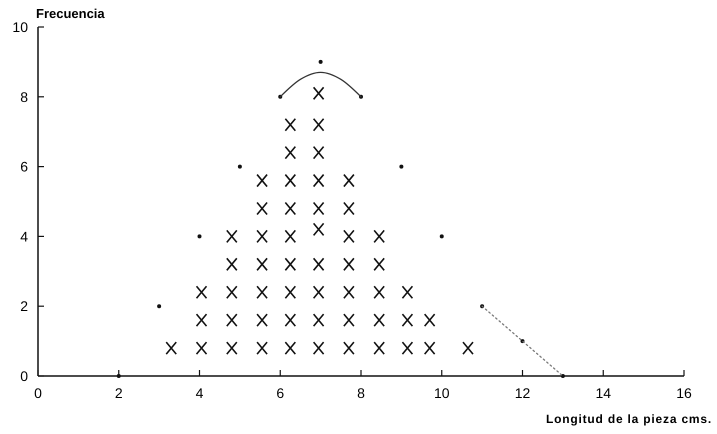  What do you see at coordinates (38, 393) in the screenshot?
I see `x-tick-label: 0` at bounding box center [38, 393].